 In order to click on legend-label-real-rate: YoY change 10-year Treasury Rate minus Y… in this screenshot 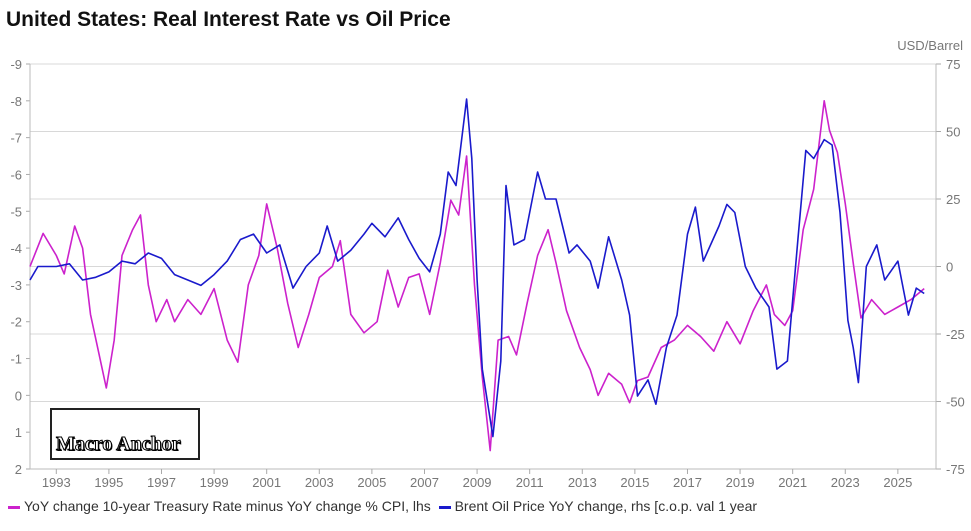, I will do `click(227, 506)`.